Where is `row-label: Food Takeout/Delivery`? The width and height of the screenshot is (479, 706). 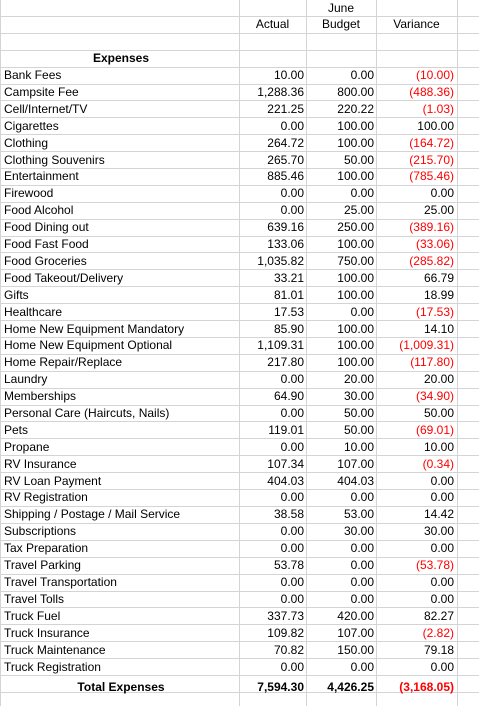
row-label: Food Takeout/Delivery is located at coordinates (64, 278).